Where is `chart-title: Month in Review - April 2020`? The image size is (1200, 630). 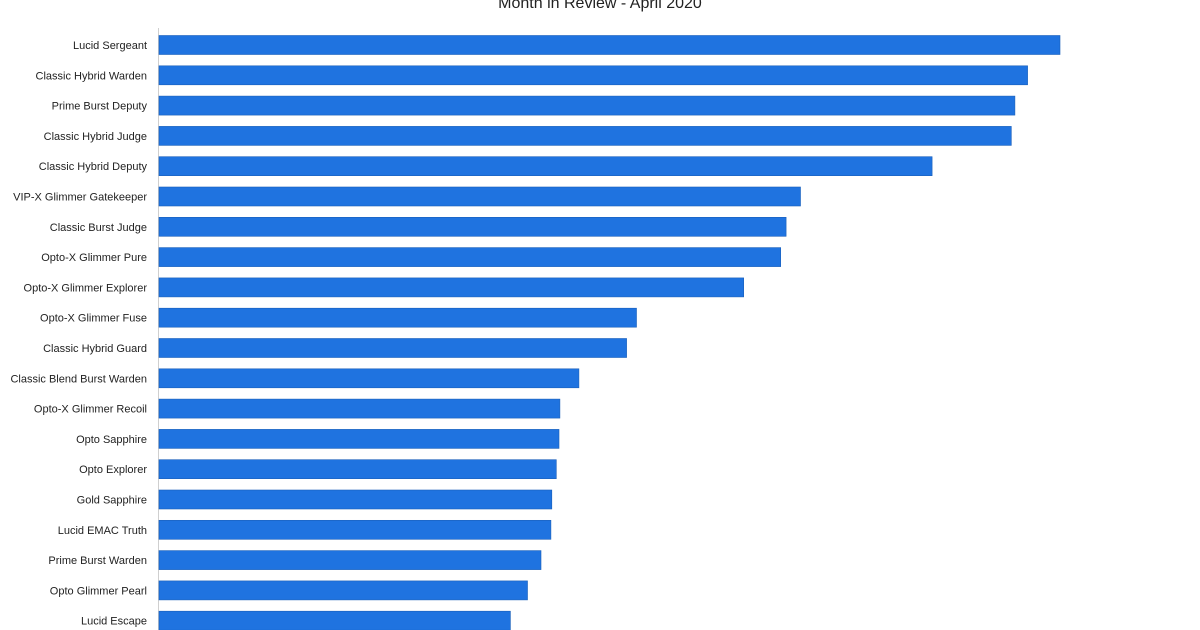 chart-title: Month in Review - April 2020 is located at coordinates (600, 6).